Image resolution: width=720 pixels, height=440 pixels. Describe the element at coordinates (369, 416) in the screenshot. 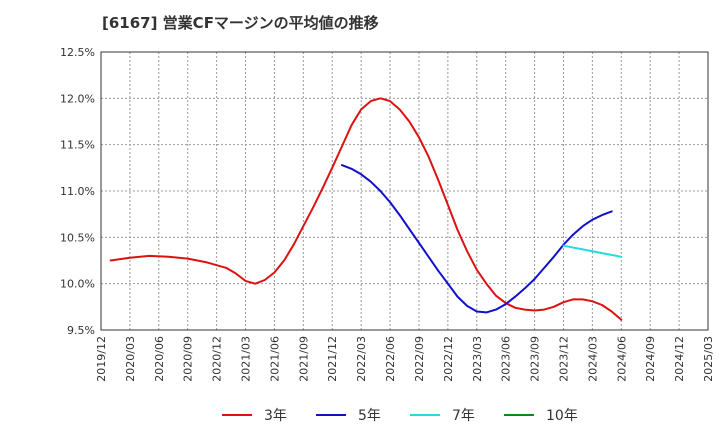

I see `legend-label: 5年` at that location.